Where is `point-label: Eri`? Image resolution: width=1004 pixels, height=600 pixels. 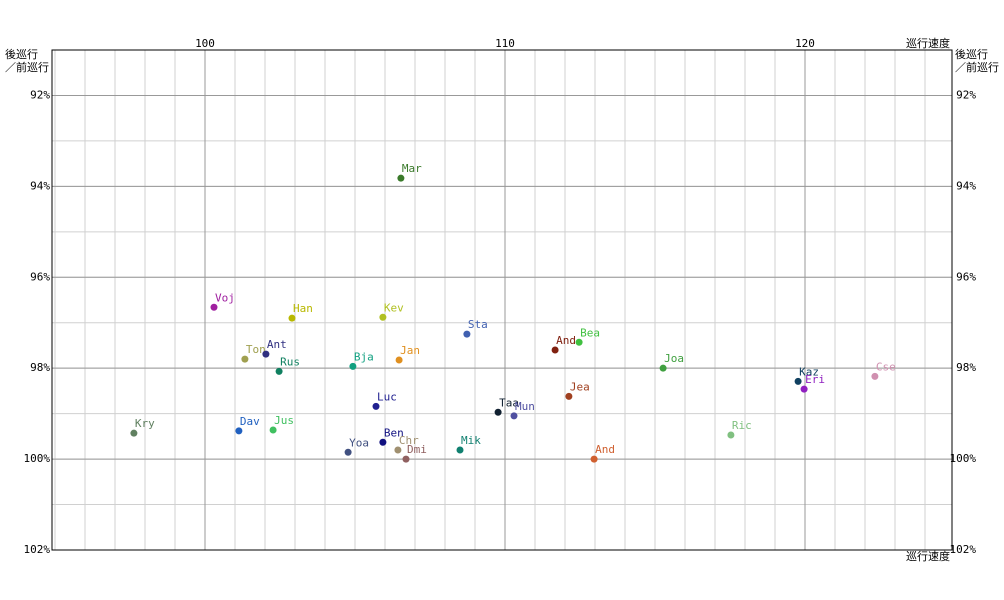 point-label: Eri is located at coordinates (815, 379).